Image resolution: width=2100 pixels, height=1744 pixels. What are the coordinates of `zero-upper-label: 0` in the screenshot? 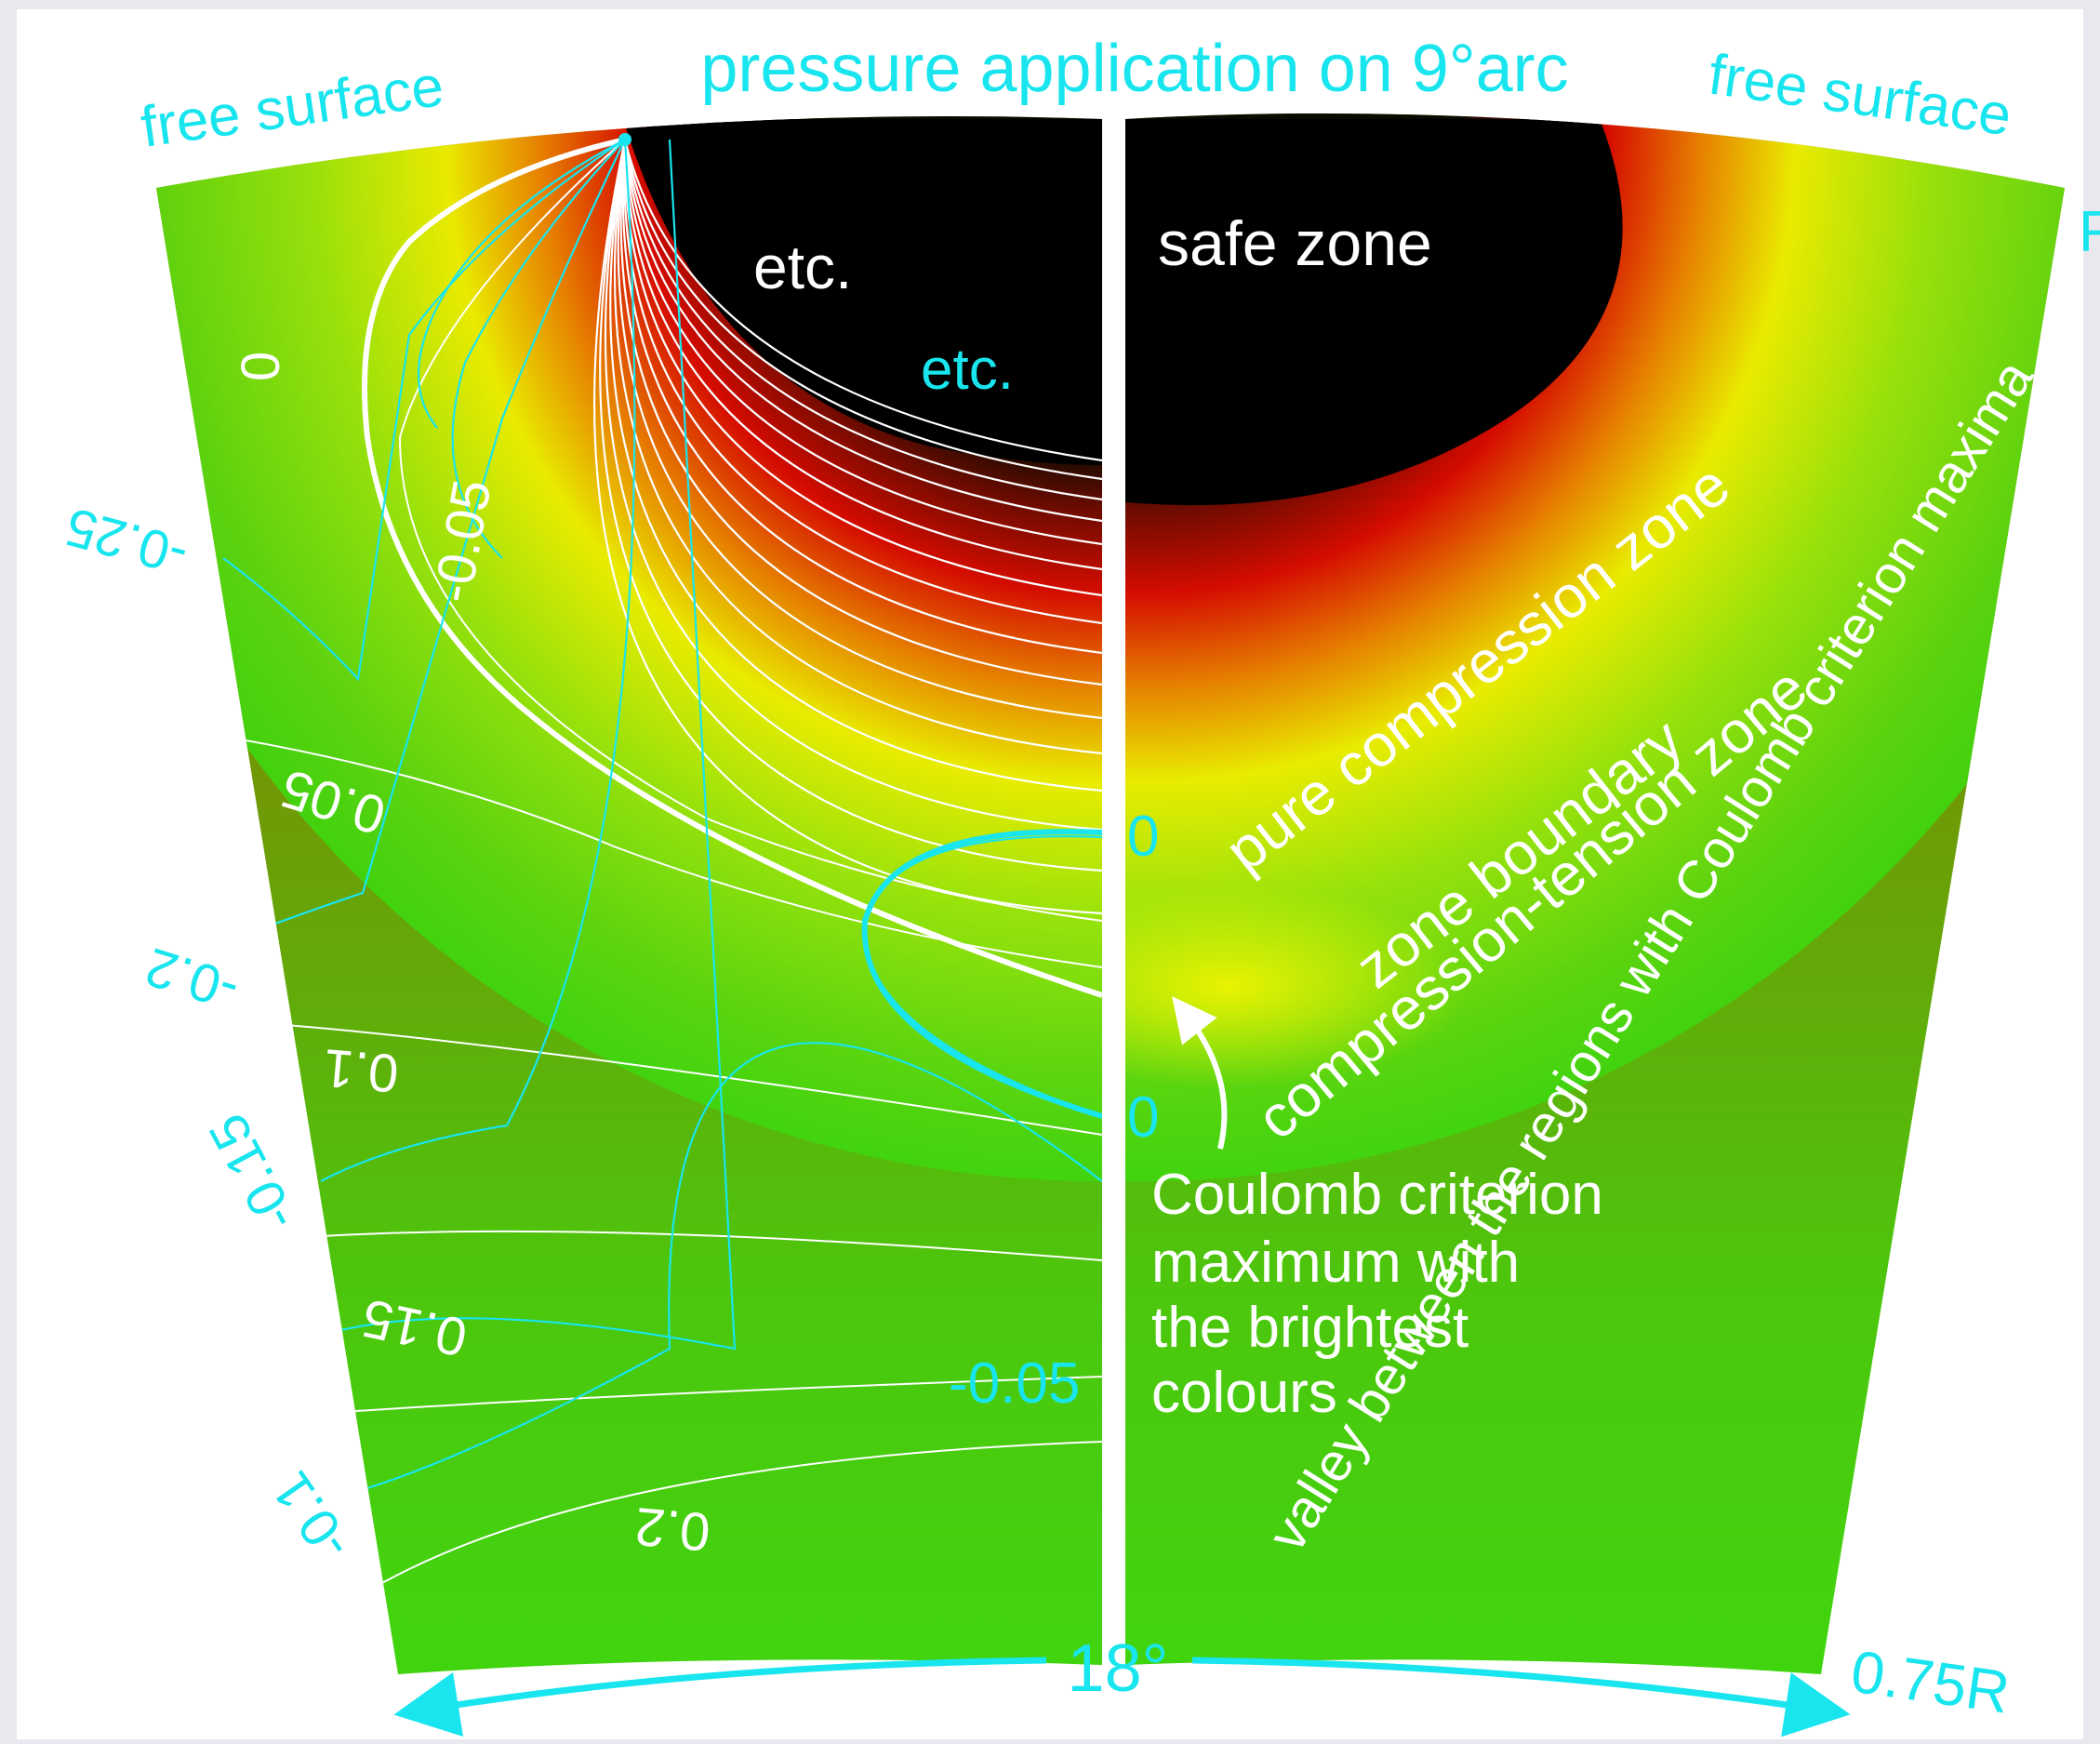 It's located at (1143, 837).